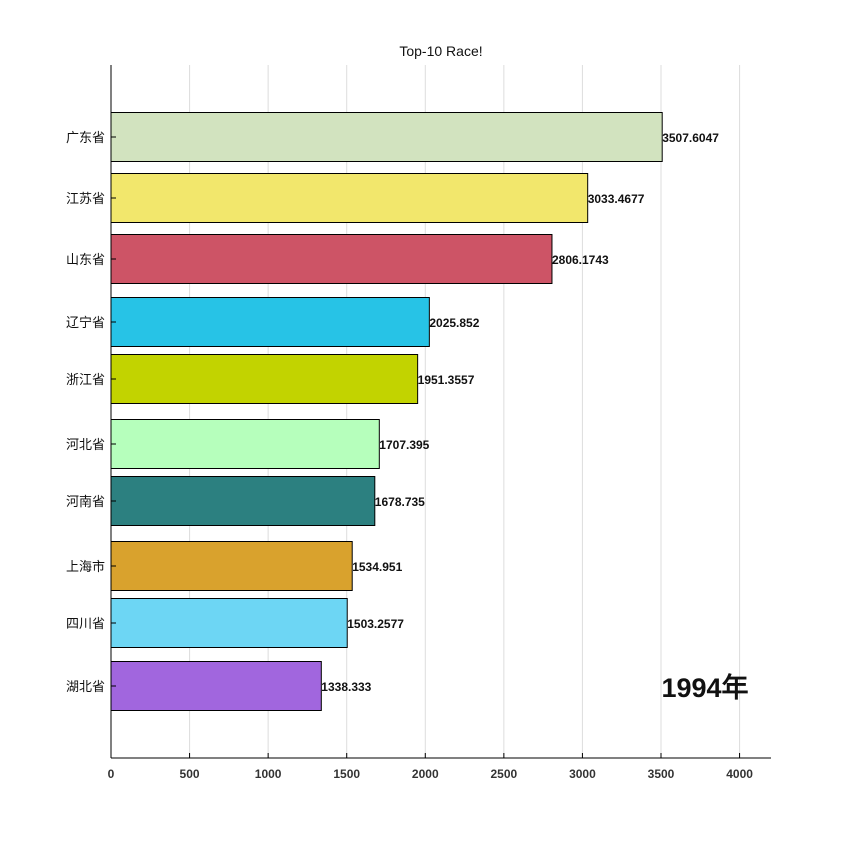 The image size is (853, 853). What do you see at coordinates (85, 567) in the screenshot?
I see `y-tick-label: 上海市` at bounding box center [85, 567].